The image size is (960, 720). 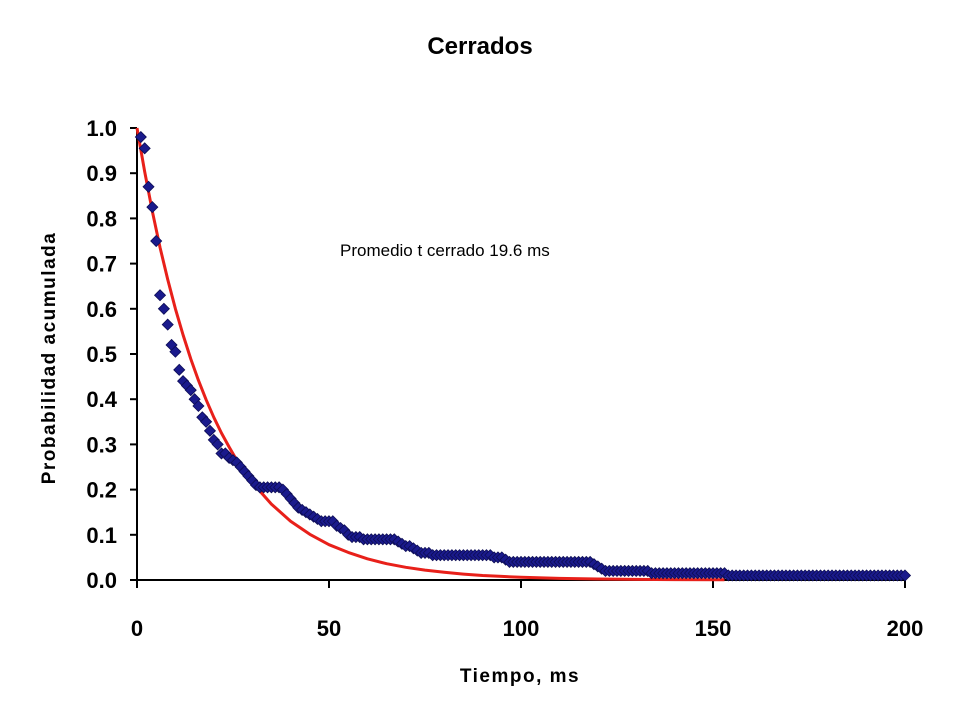 I want to click on x-axis-label: Tiempo, ms, so click(x=520, y=676).